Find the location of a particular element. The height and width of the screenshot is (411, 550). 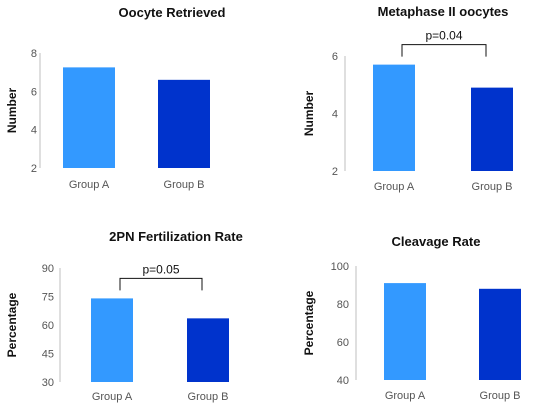

y-tick-label: 100 is located at coordinates (340, 267).